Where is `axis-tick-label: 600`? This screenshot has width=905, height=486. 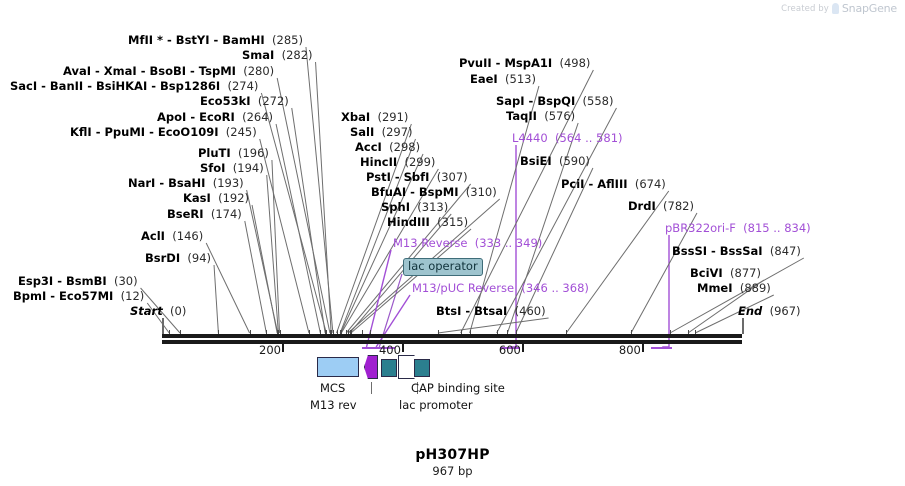 axis-tick-label: 600 is located at coordinates (509, 350).